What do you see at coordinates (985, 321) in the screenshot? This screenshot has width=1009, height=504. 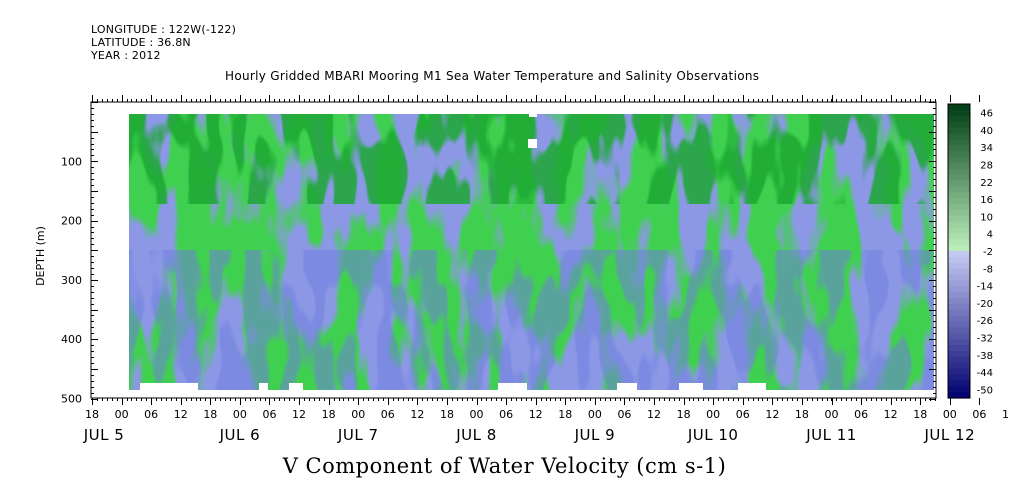 I see `colorbar-label: -26` at bounding box center [985, 321].